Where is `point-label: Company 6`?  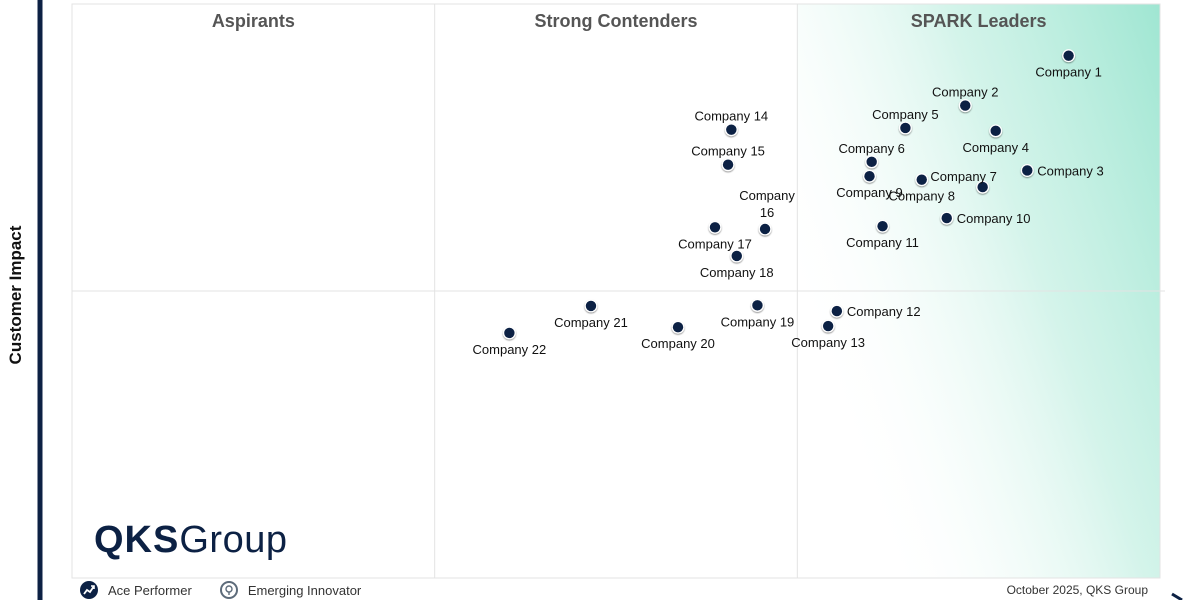
point-label: Company 6 is located at coordinates (871, 148).